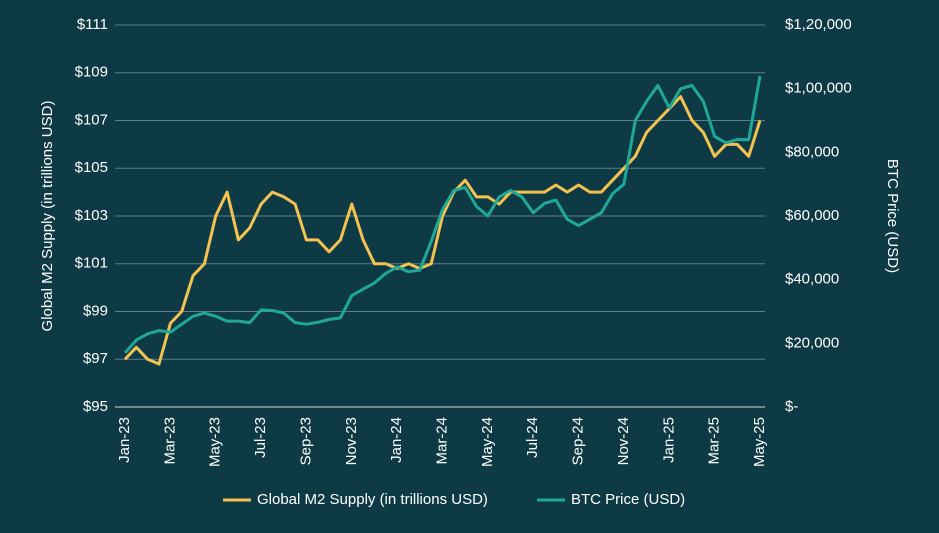 This screenshot has width=939, height=533. I want to click on y2-tick-label: $80,000, so click(812, 151).